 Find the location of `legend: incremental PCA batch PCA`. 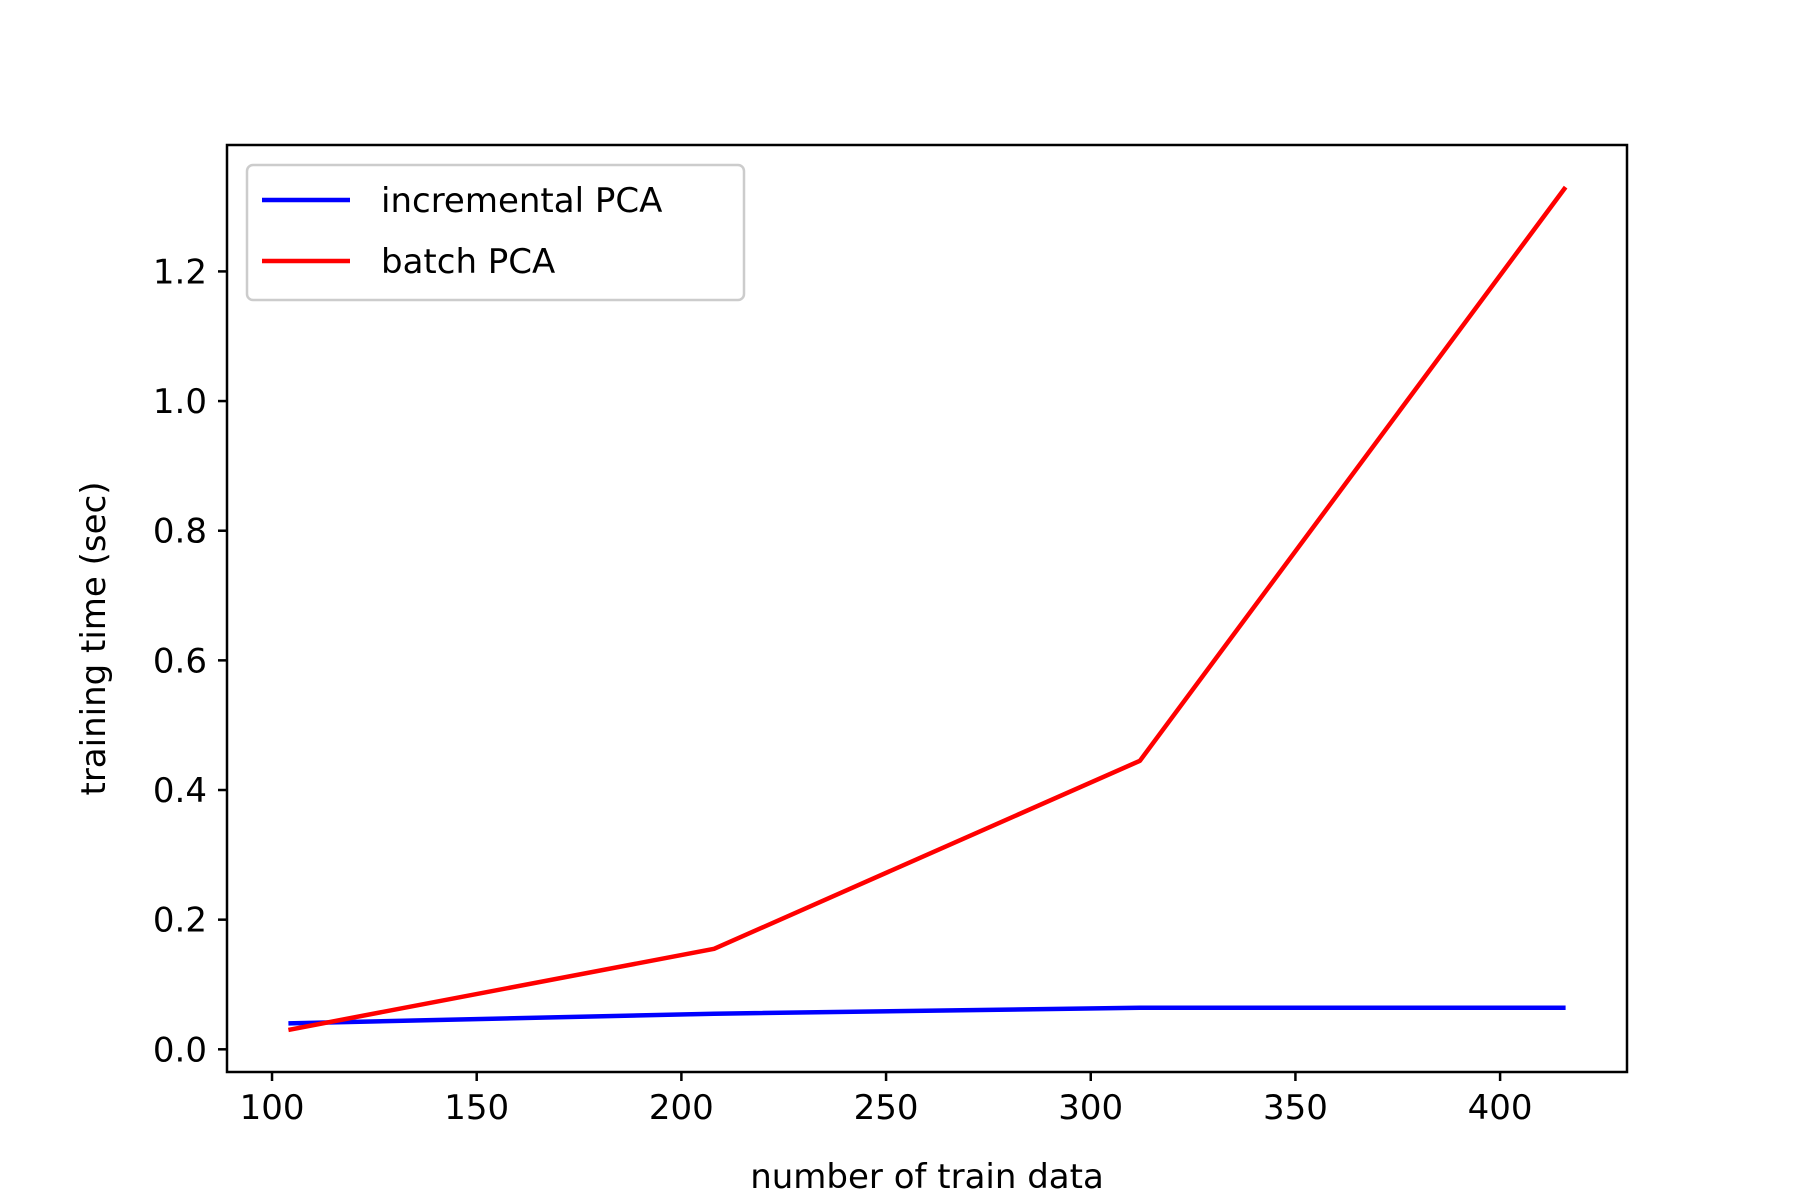

legend: incremental PCA batch PCA is located at coordinates (495, 232).